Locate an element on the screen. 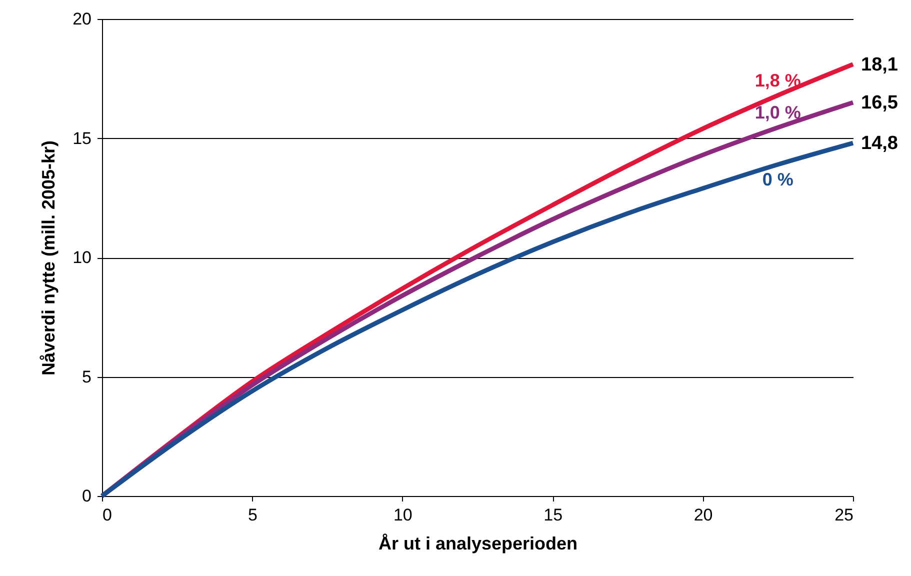 This screenshot has height=576, width=911. x-tick-label: 10 is located at coordinates (402, 515).